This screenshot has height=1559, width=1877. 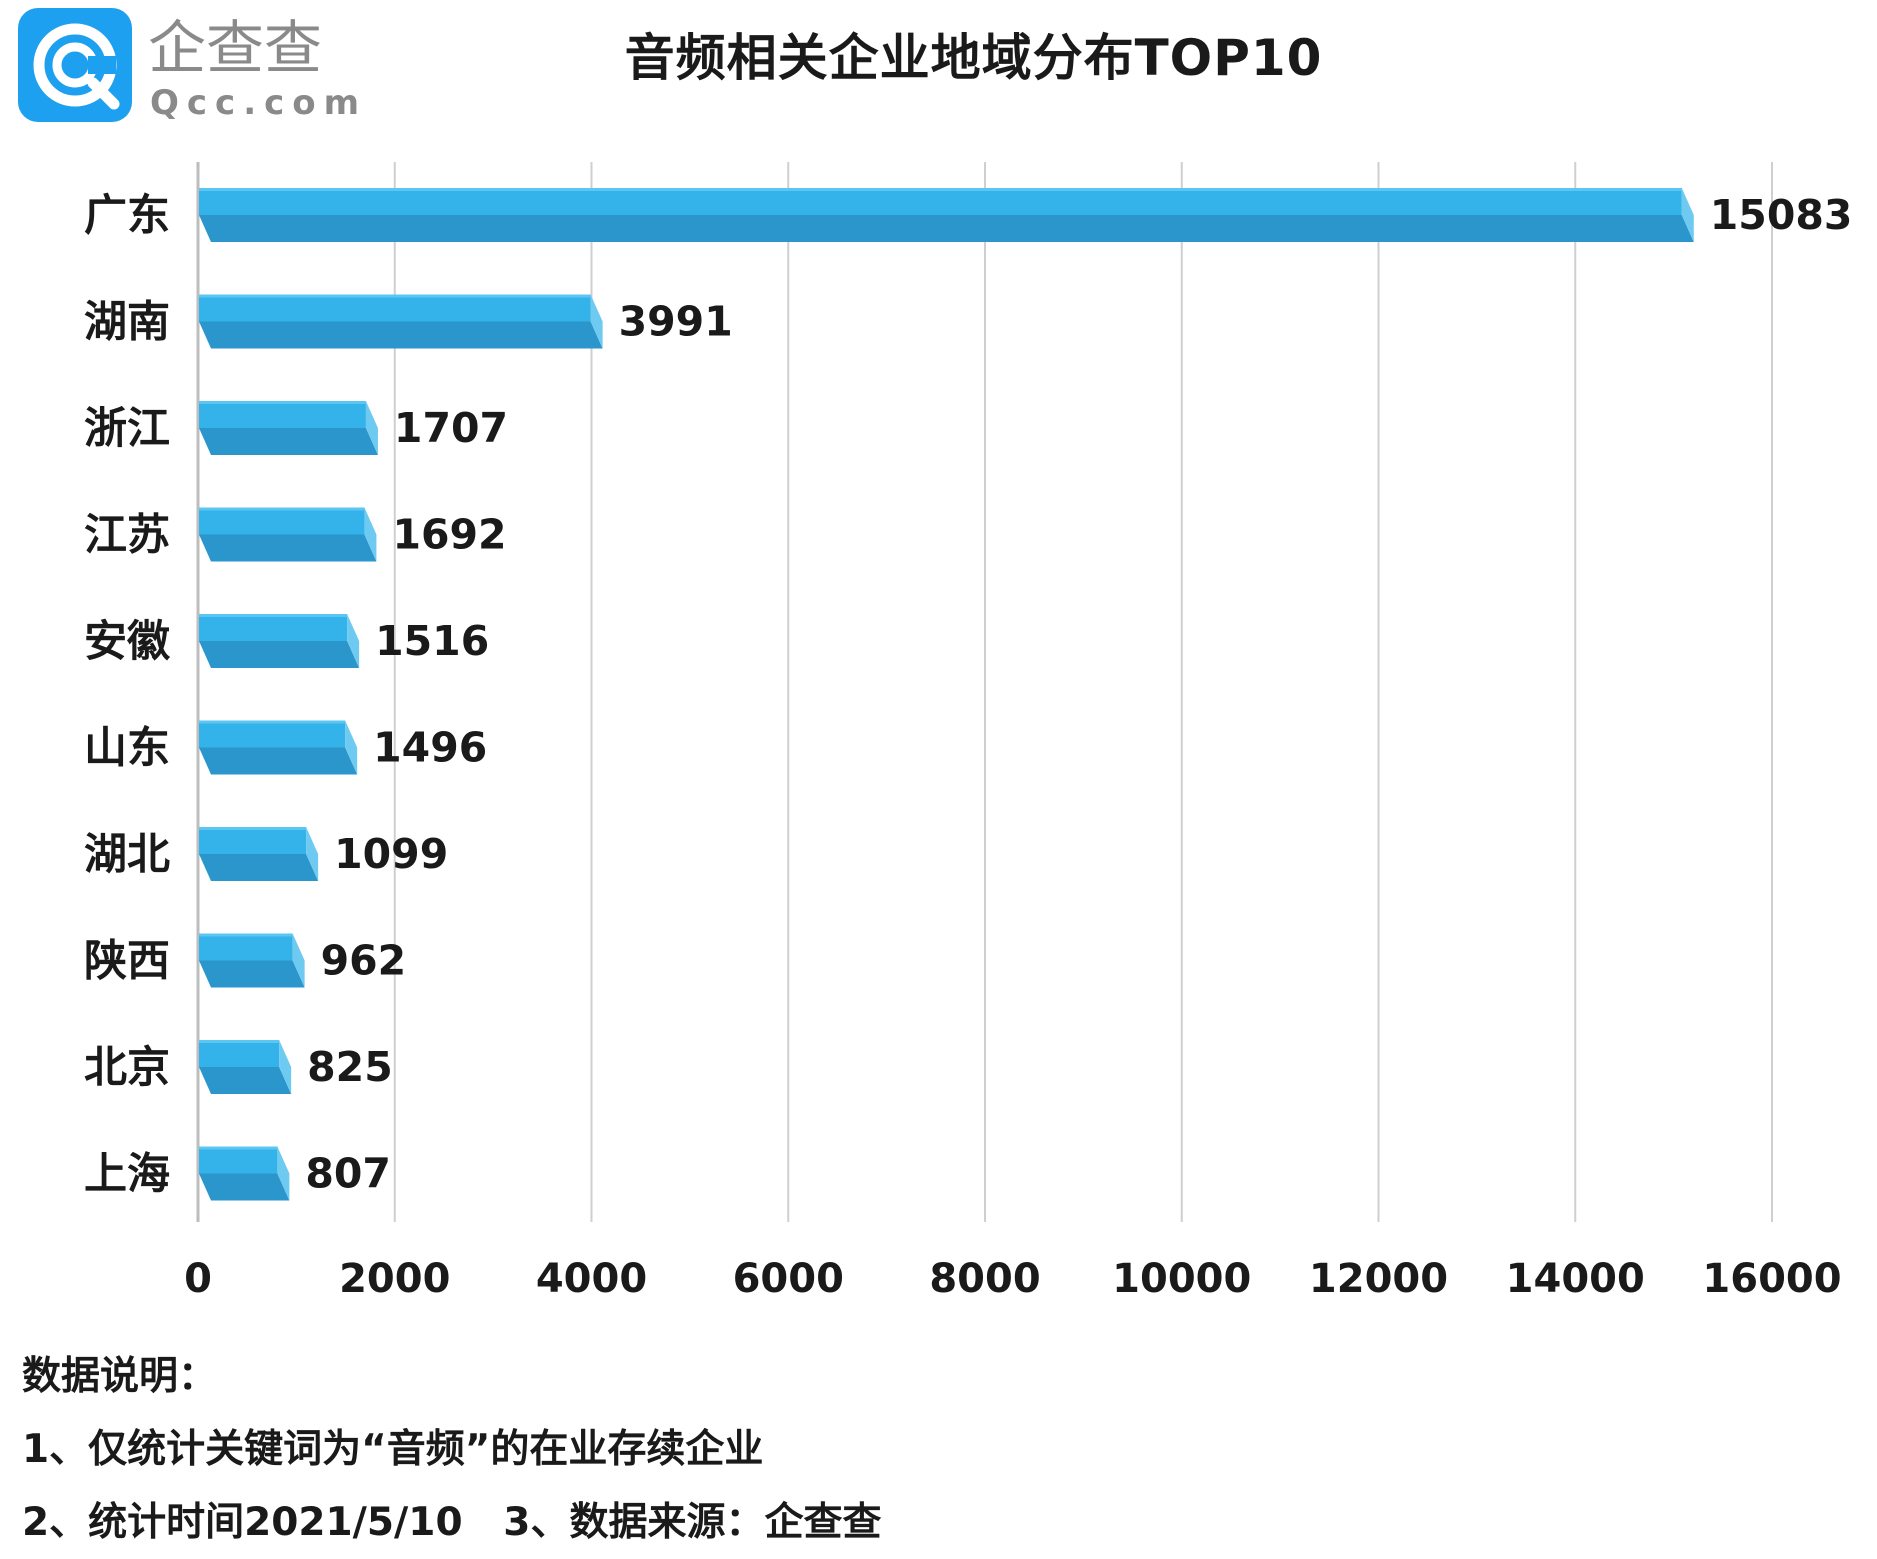 What do you see at coordinates (973, 58) in the screenshot?
I see `chart-title: 音频相关企业地域分布TOP10` at bounding box center [973, 58].